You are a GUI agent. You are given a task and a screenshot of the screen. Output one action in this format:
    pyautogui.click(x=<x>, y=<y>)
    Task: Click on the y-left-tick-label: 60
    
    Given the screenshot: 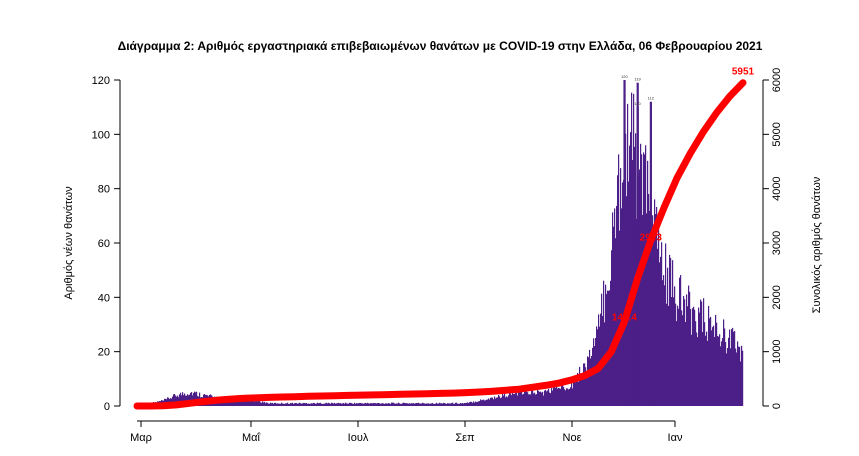 What is the action you would take?
    pyautogui.click(x=104, y=244)
    